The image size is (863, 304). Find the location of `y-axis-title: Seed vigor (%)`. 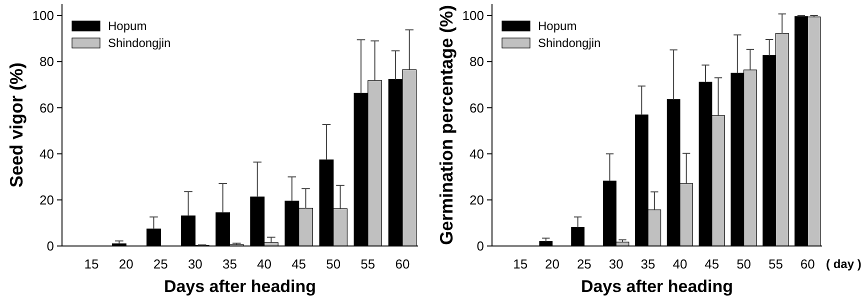

y-axis-title: Seed vigor (%) is located at coordinates (16, 125).